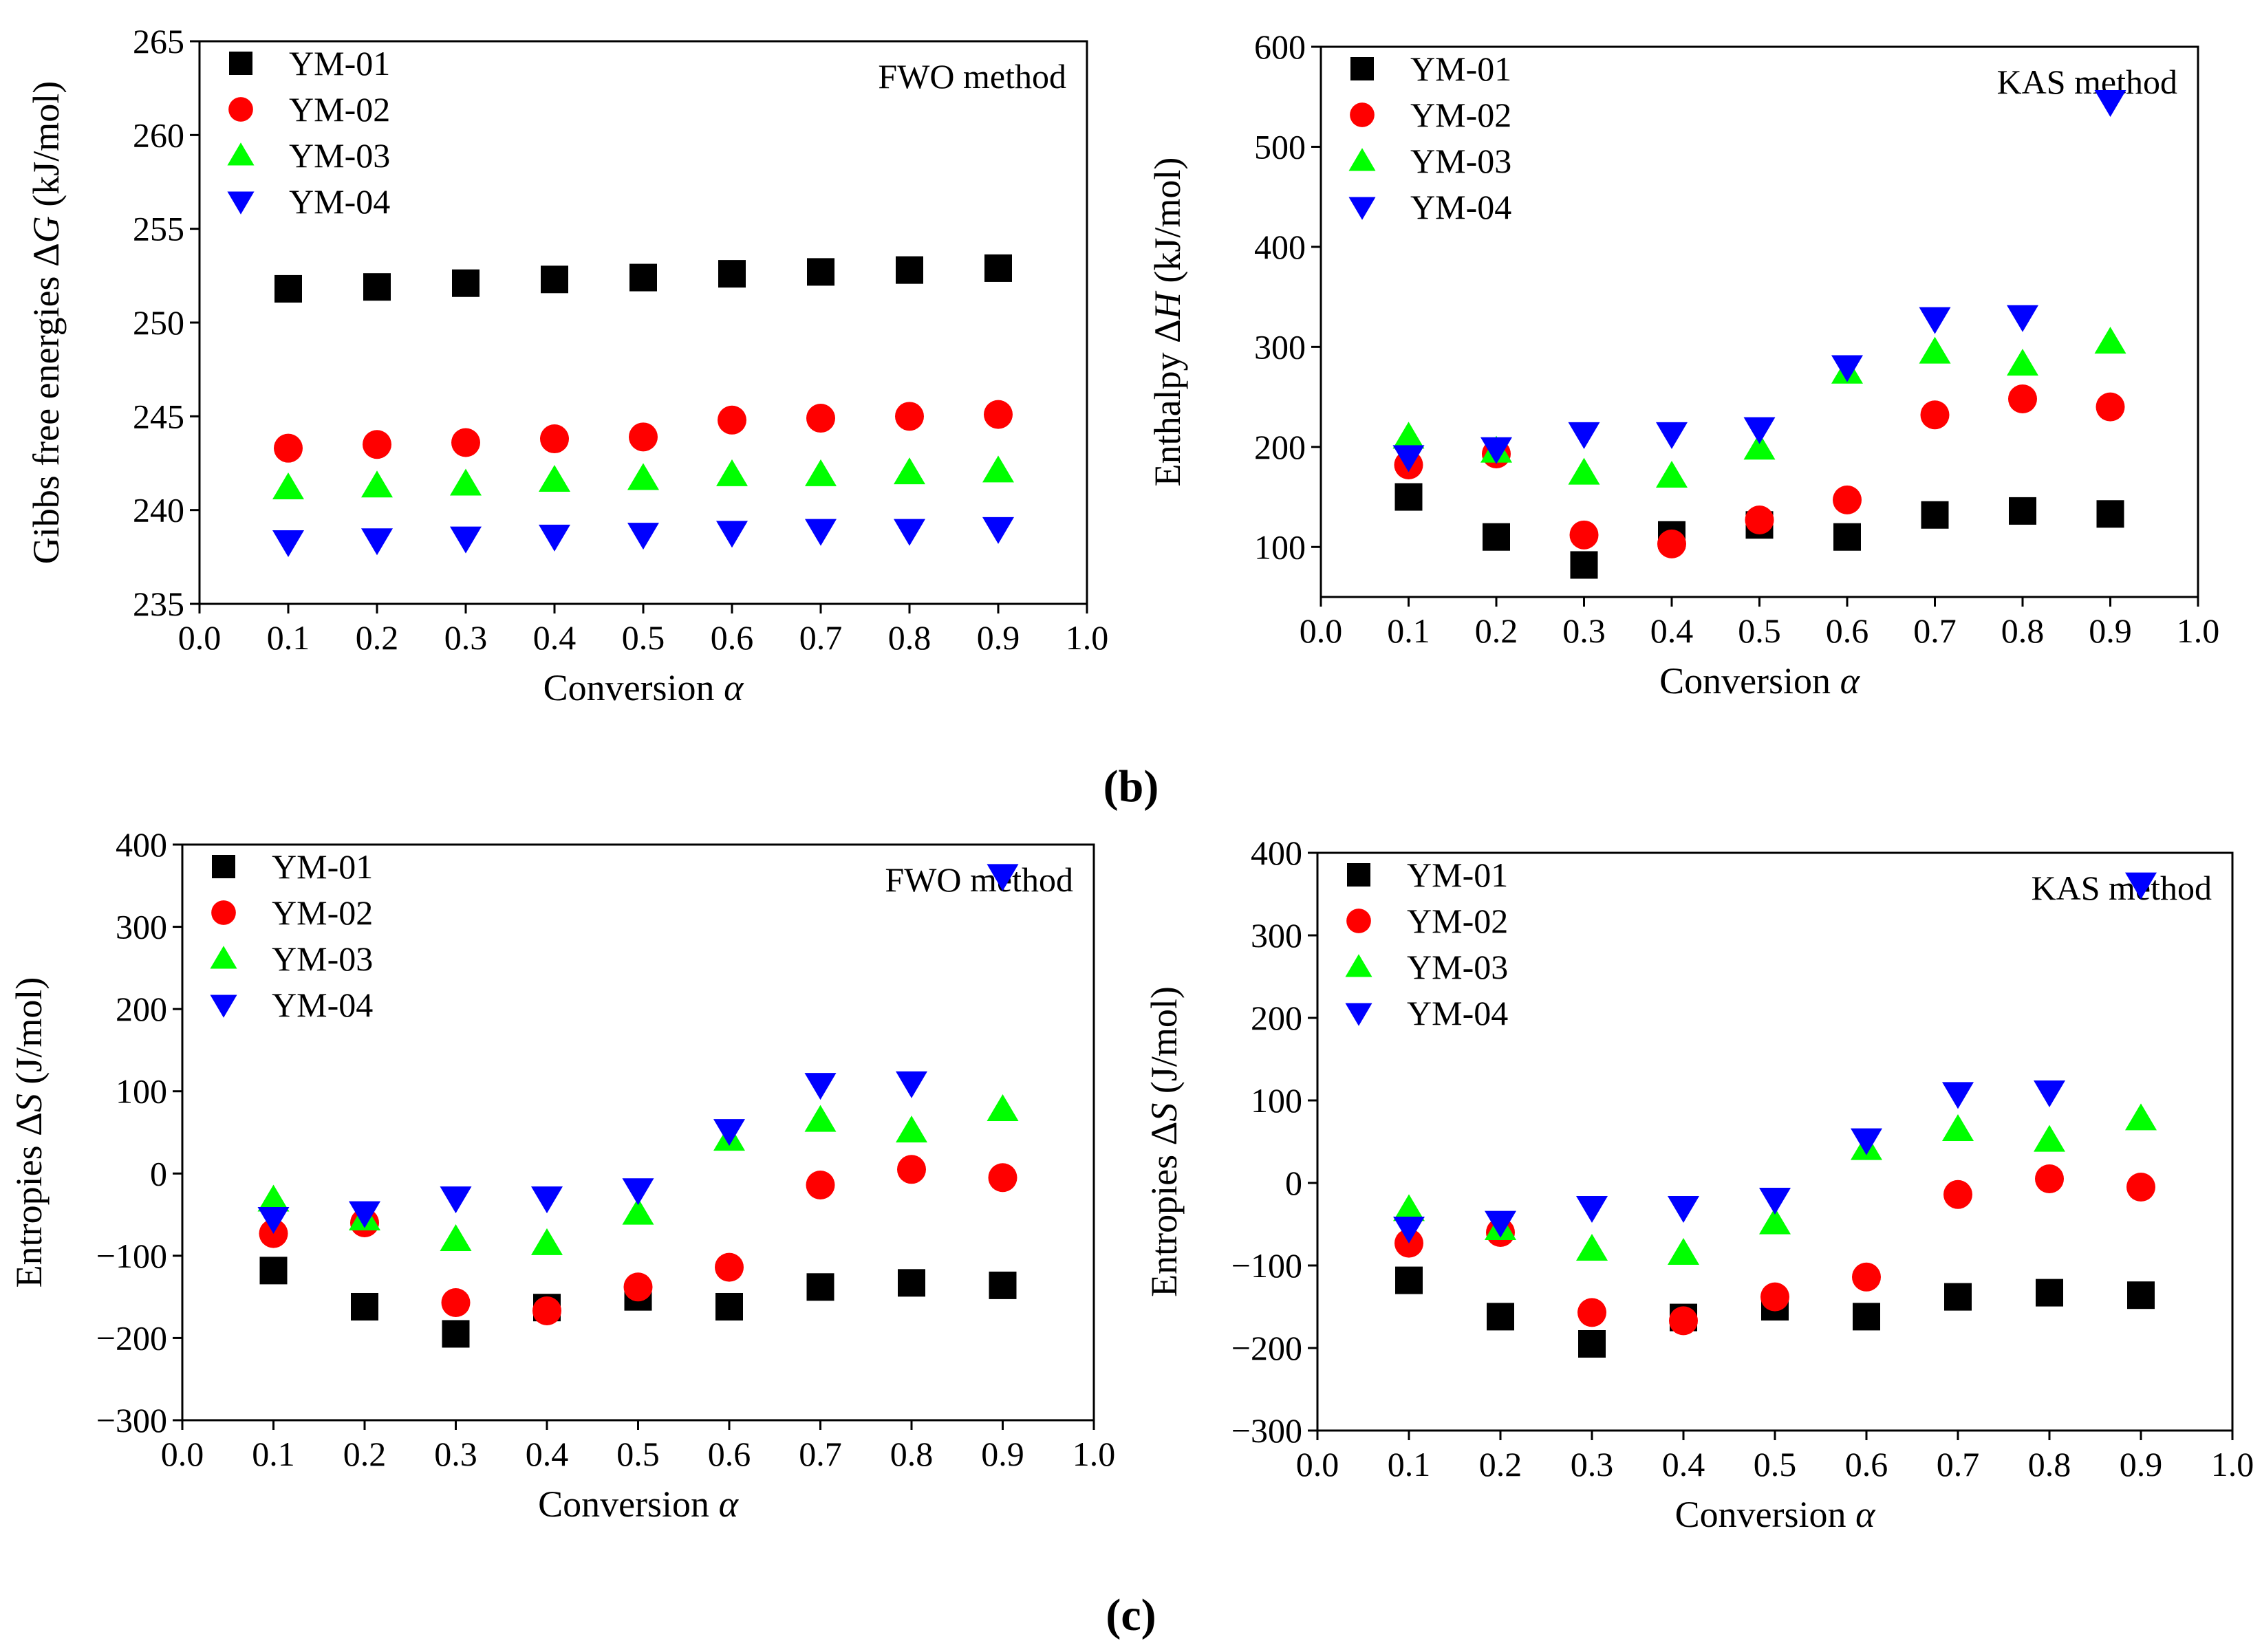 Image resolution: width=2262 pixels, height=1652 pixels. I want to click on x-tick-label: 0.2, so click(378, 637).